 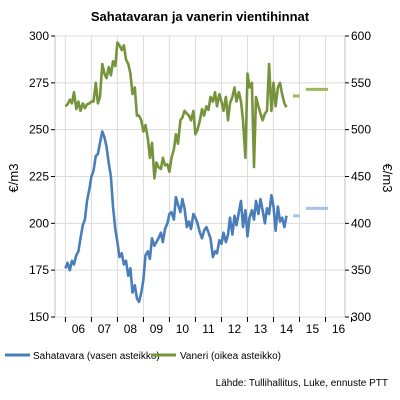 What do you see at coordinates (361, 36) in the screenshot?
I see `y-tick-right-label: 600` at bounding box center [361, 36].